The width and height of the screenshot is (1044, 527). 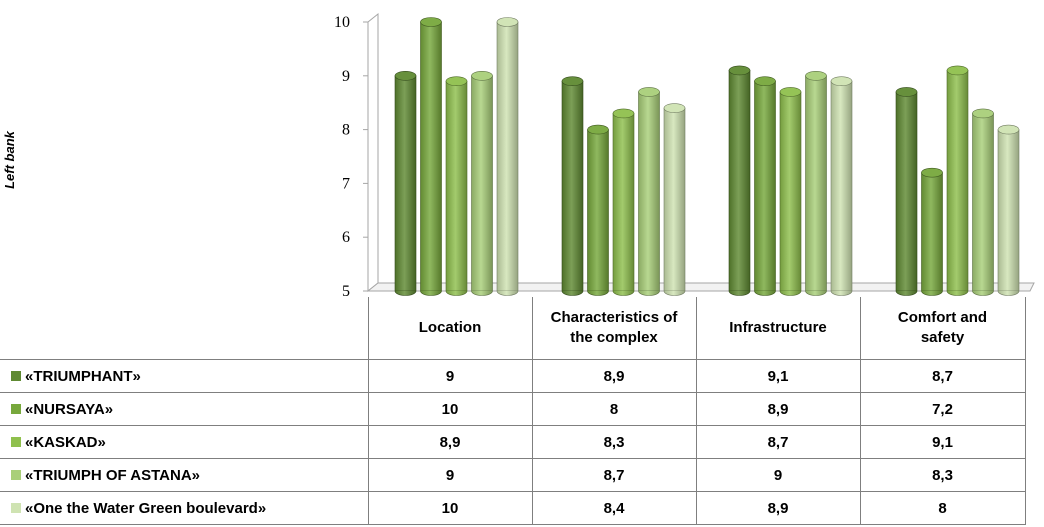 What do you see at coordinates (184, 442) in the screenshot?
I see `legend-entry: «KASKAD»` at bounding box center [184, 442].